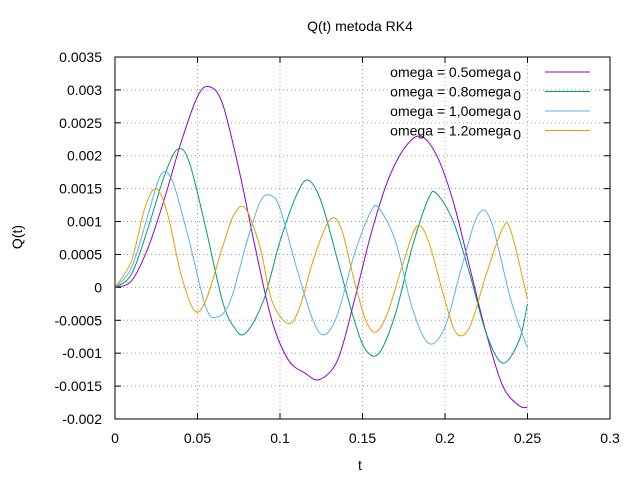  Describe the element at coordinates (362, 438) in the screenshot. I see `x-tick-label: 0.15` at that location.